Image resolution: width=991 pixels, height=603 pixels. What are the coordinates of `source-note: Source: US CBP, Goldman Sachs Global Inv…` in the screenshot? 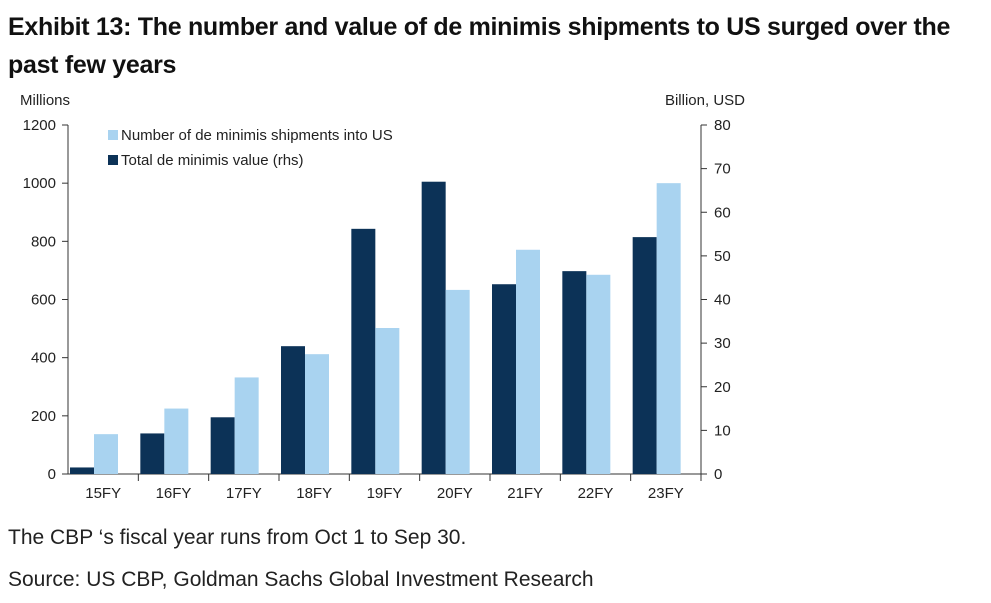 It's located at (301, 579).